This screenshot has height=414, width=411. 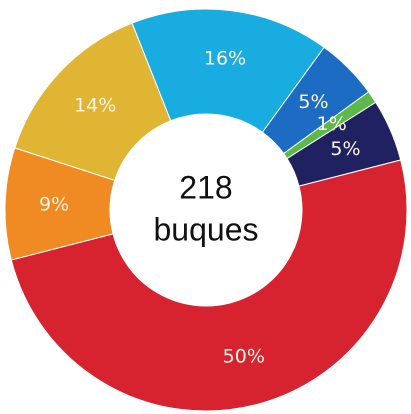 I want to click on center-text: buques, so click(x=206, y=229).